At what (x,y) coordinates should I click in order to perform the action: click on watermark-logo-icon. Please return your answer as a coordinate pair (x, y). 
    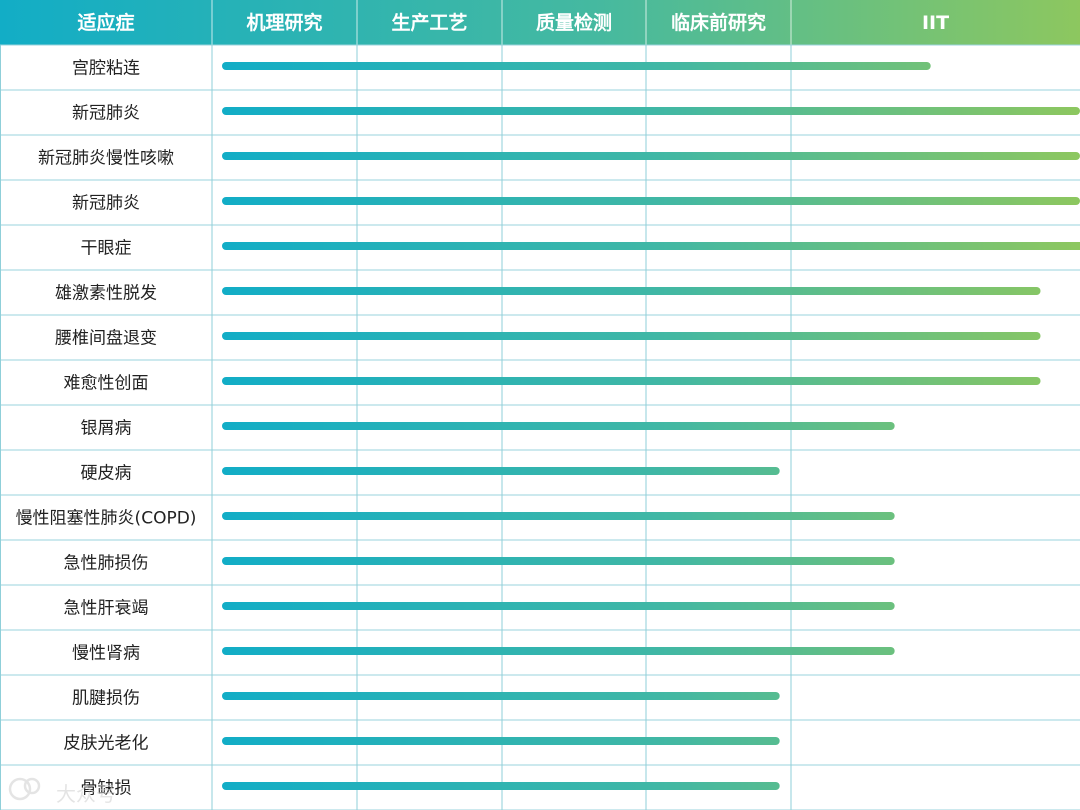
    Looking at the image, I should click on (24, 789).